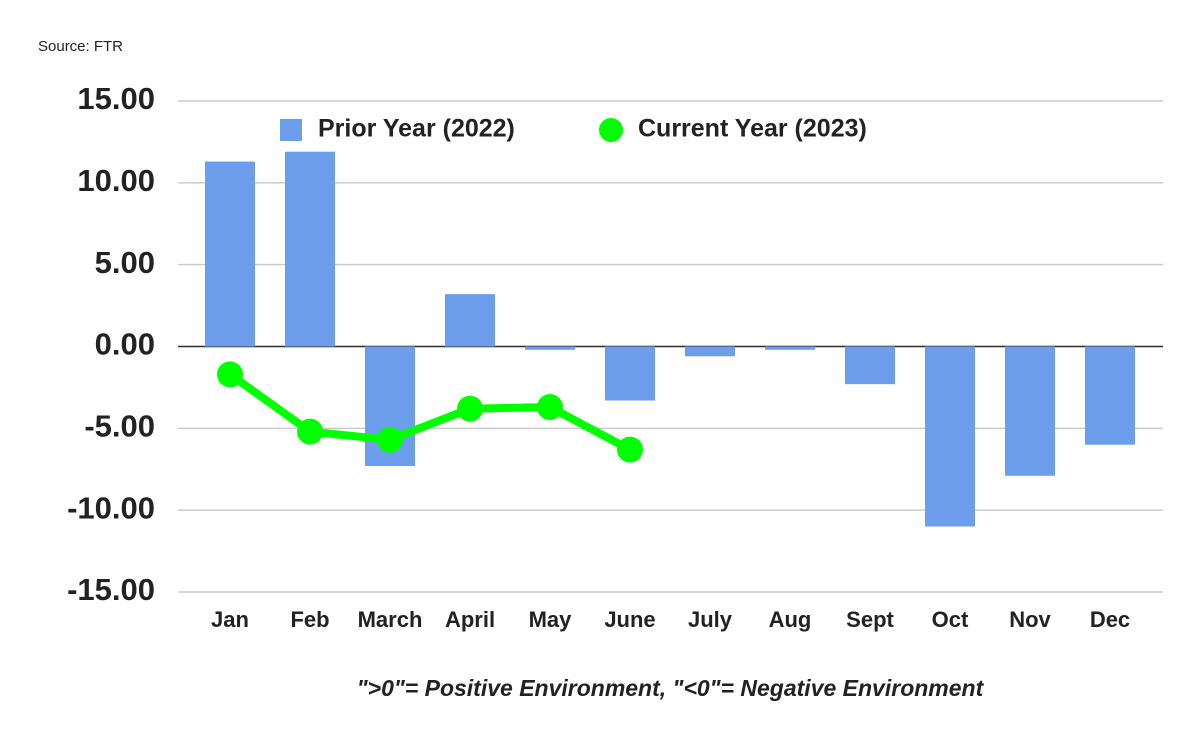 The width and height of the screenshot is (1200, 742). I want to click on legend-label: Current Year (2023), so click(752, 129).